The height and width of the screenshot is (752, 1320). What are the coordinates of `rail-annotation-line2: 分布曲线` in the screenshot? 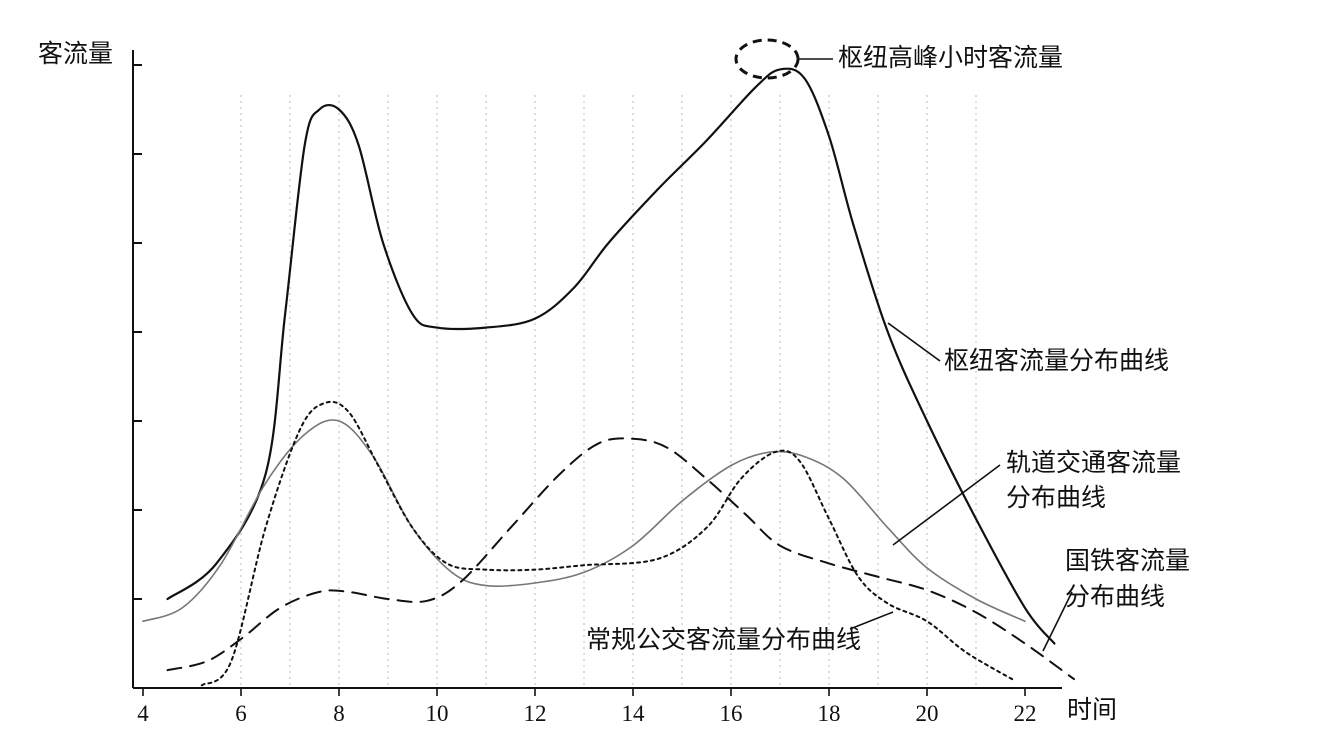 It's located at (1056, 497).